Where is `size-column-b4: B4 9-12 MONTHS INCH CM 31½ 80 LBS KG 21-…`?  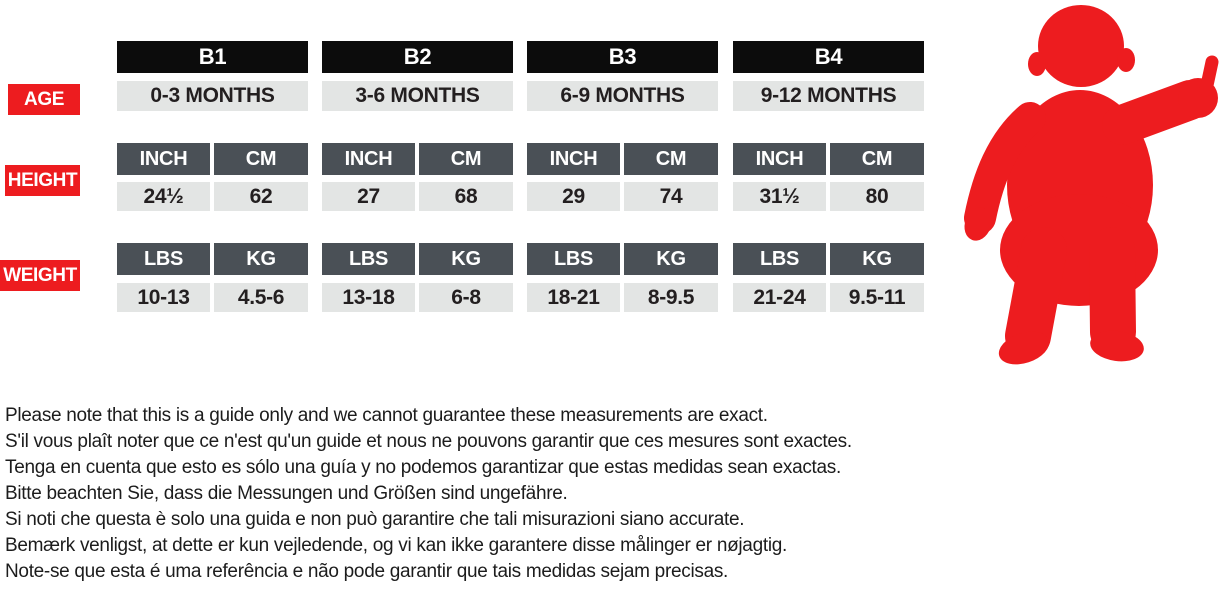
size-column-b4: B4 9-12 MONTHS INCH CM 31½ 80 LBS KG 21-… is located at coordinates (828, 165).